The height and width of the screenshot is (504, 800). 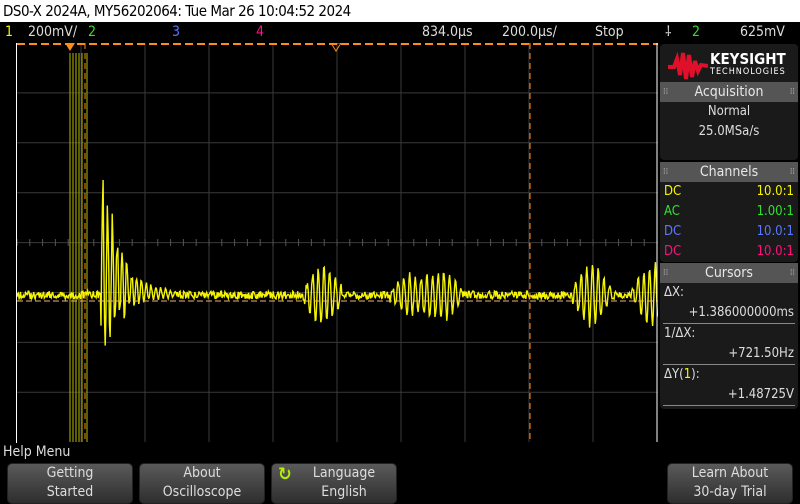 I want to click on logo-sub: TECHNOLOGIES, so click(x=748, y=72).